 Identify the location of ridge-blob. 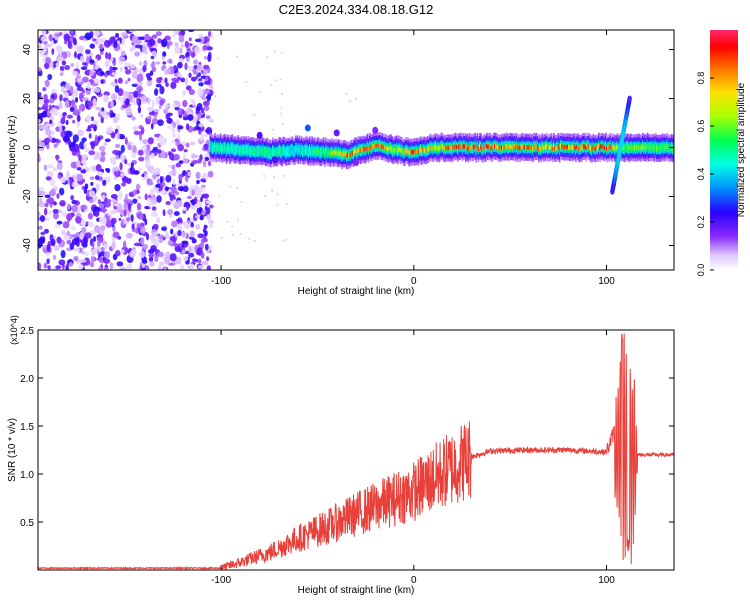
(375, 130).